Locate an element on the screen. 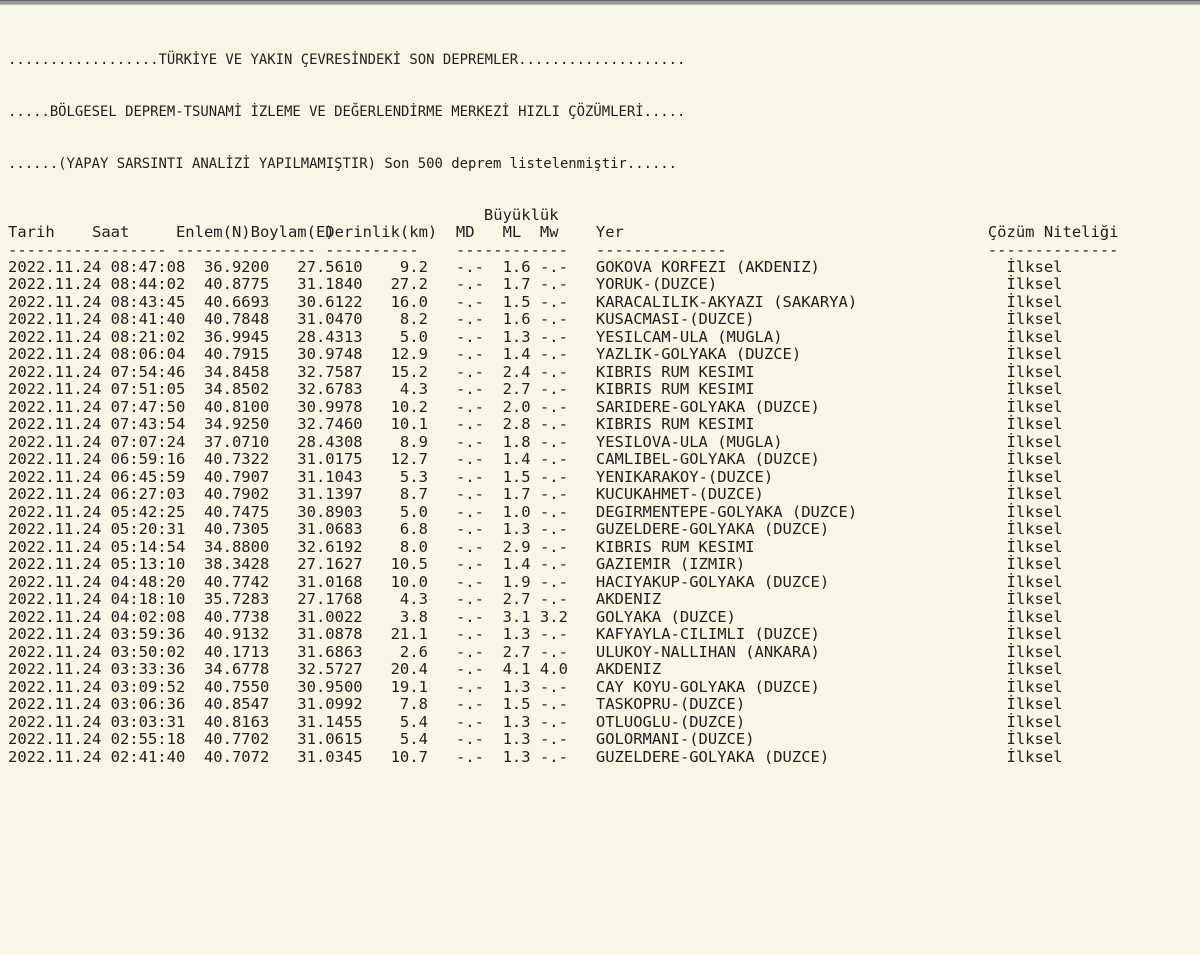 This screenshot has width=1200, height=955. cell-time: 05:13:10 is located at coordinates (148, 564).